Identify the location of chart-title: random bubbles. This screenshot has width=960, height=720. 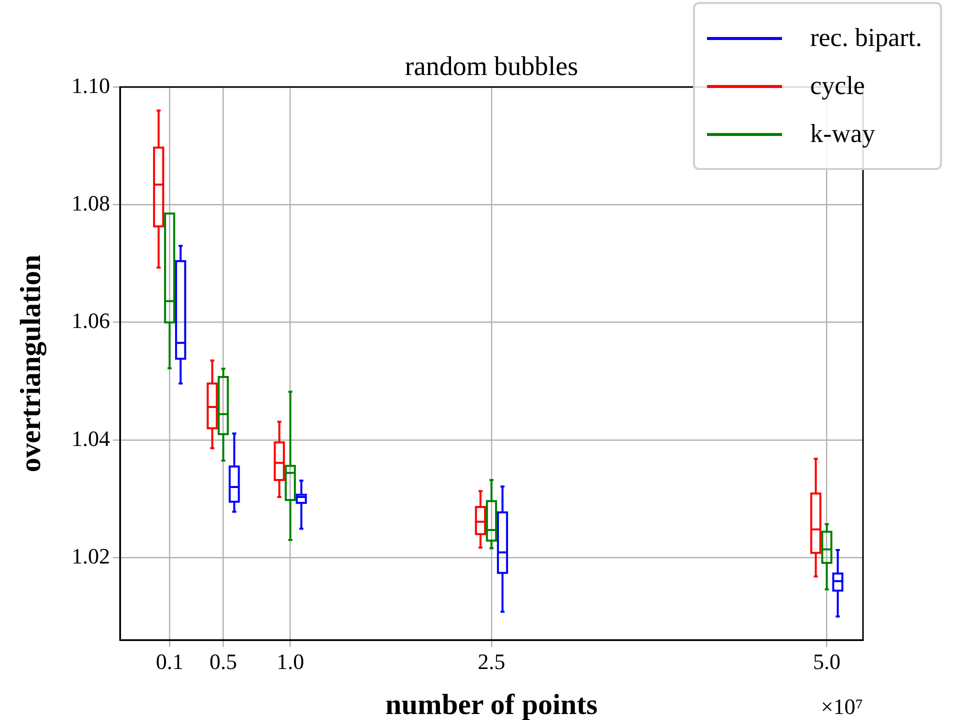
(491, 66).